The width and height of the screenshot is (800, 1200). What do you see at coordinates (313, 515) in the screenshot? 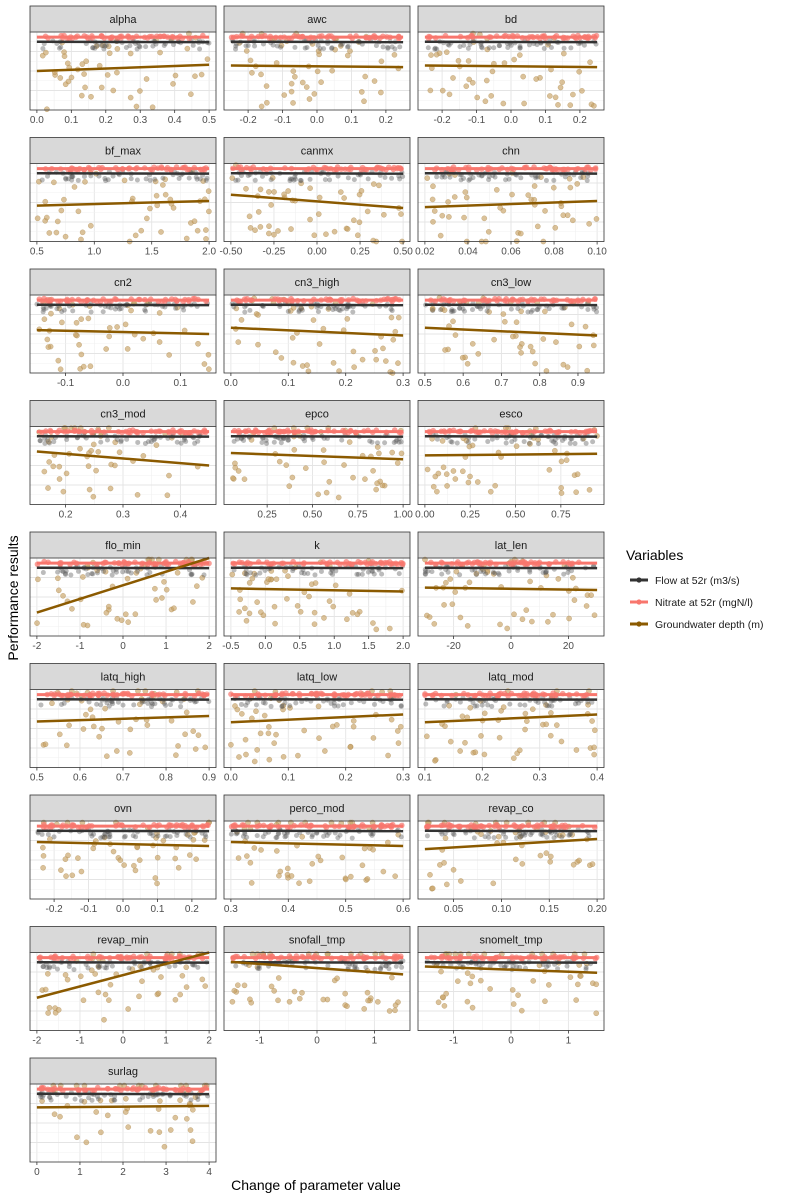
I see `x-tick-label: 0.50` at bounding box center [313, 515].